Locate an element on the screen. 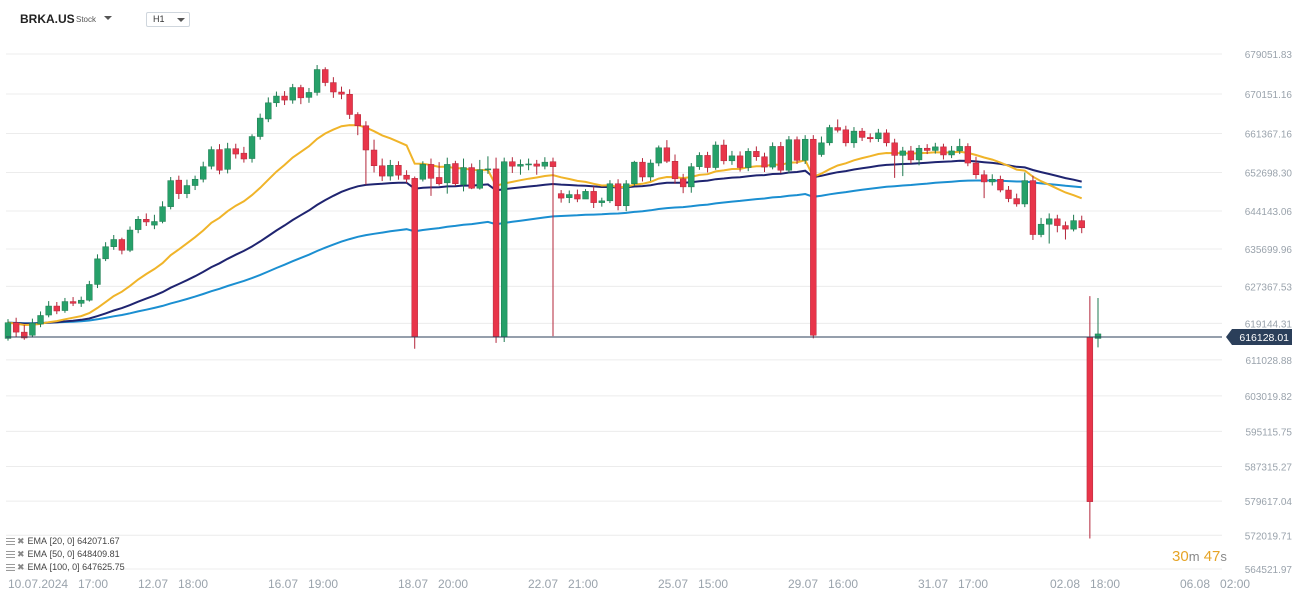 Image resolution: width=1298 pixels, height=601 pixels. countdown-minutes: 30 is located at coordinates (1180, 556).